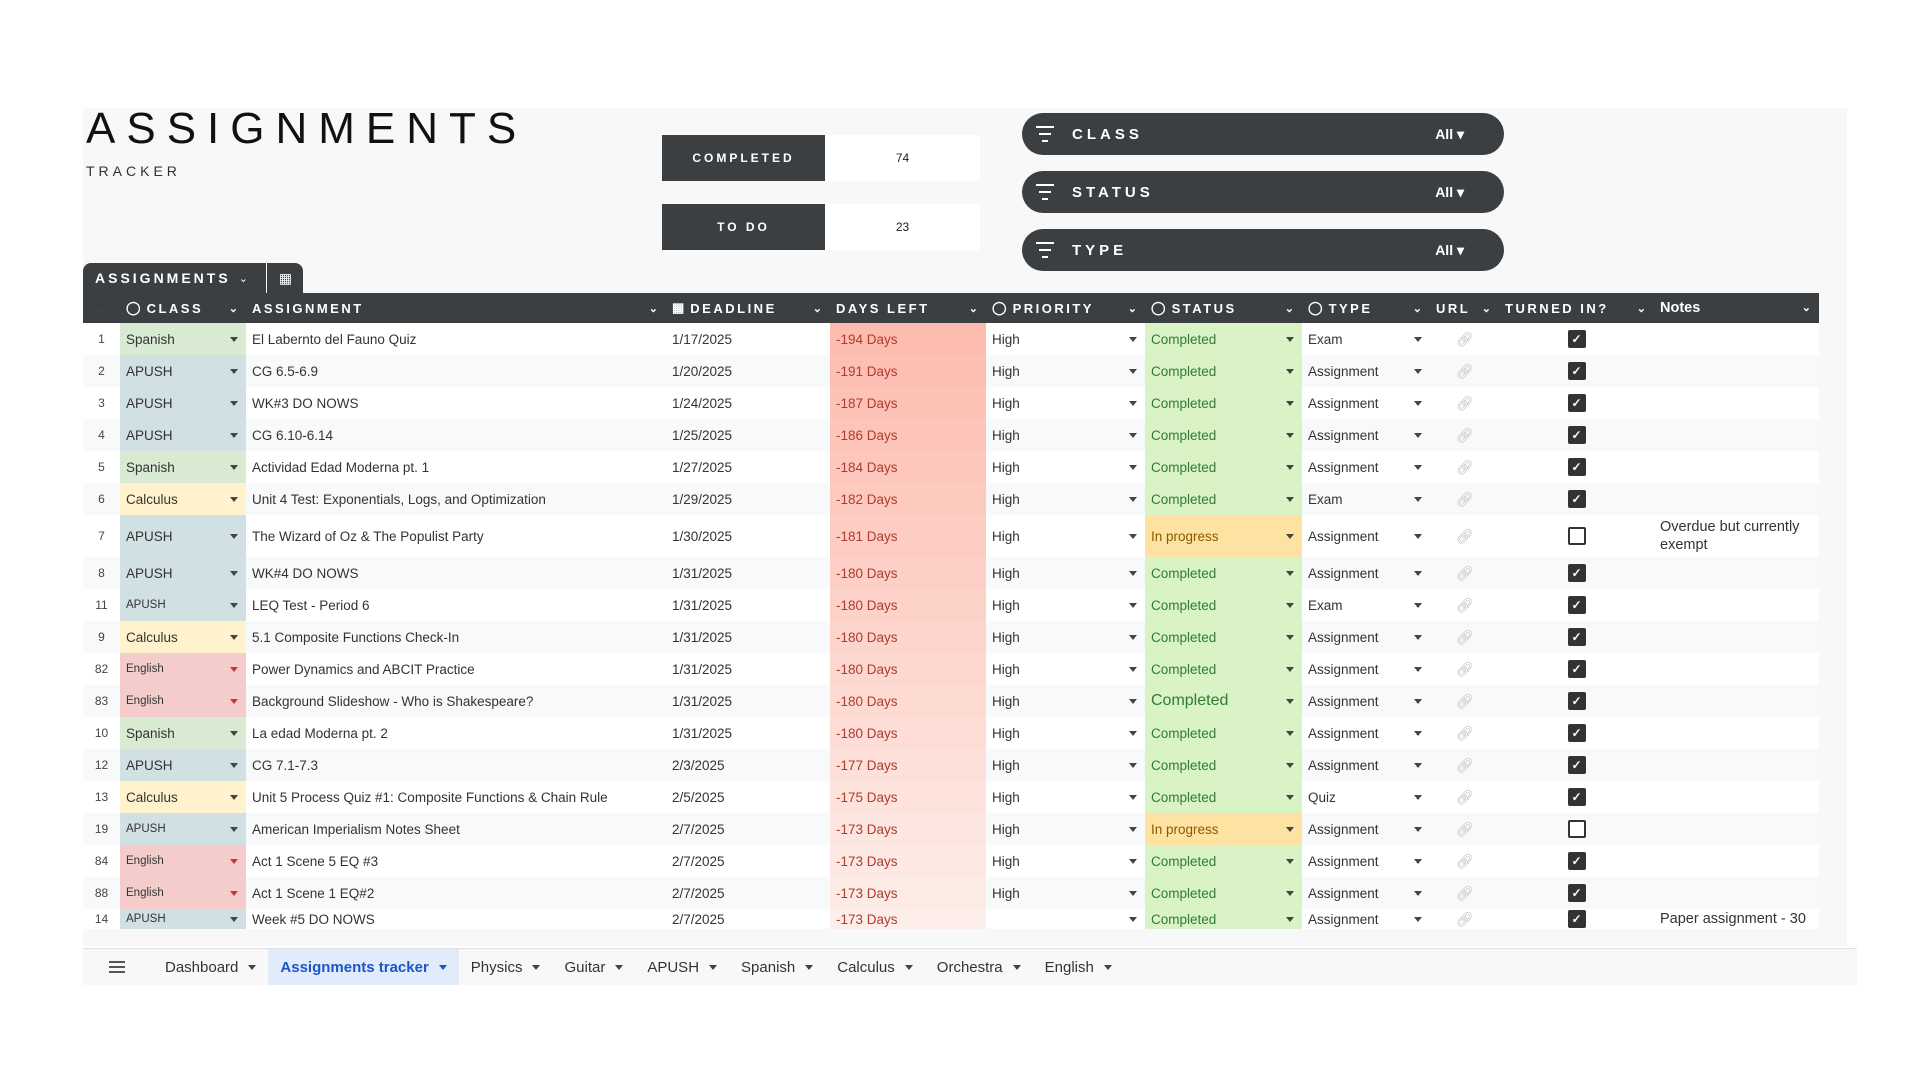  Describe the element at coordinates (747, 308) in the screenshot. I see `header-deadline: ▦ DEADLINE ⌄` at that location.